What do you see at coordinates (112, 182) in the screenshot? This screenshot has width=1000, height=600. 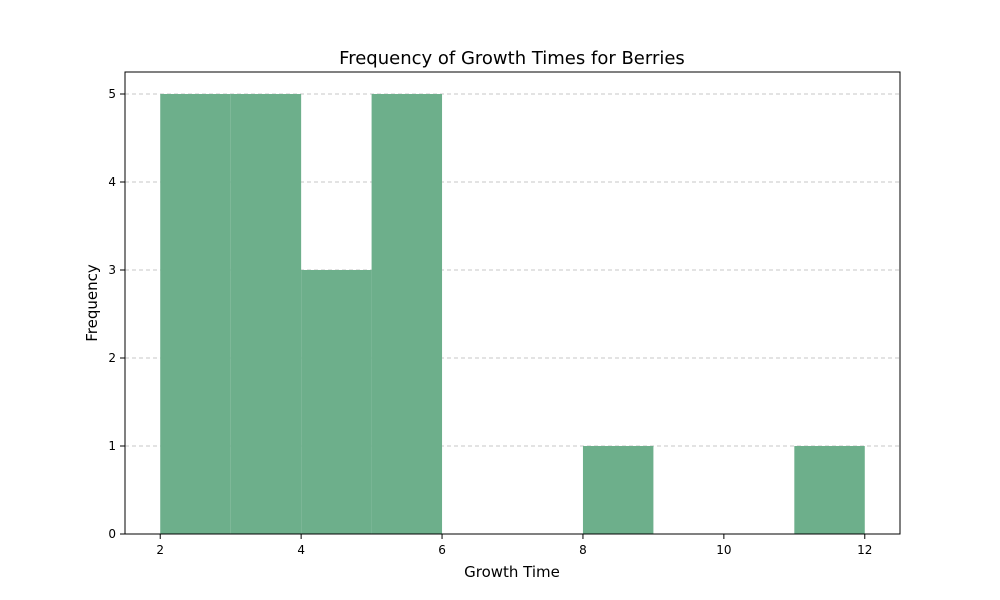 I see `y-tick-label: 4` at bounding box center [112, 182].